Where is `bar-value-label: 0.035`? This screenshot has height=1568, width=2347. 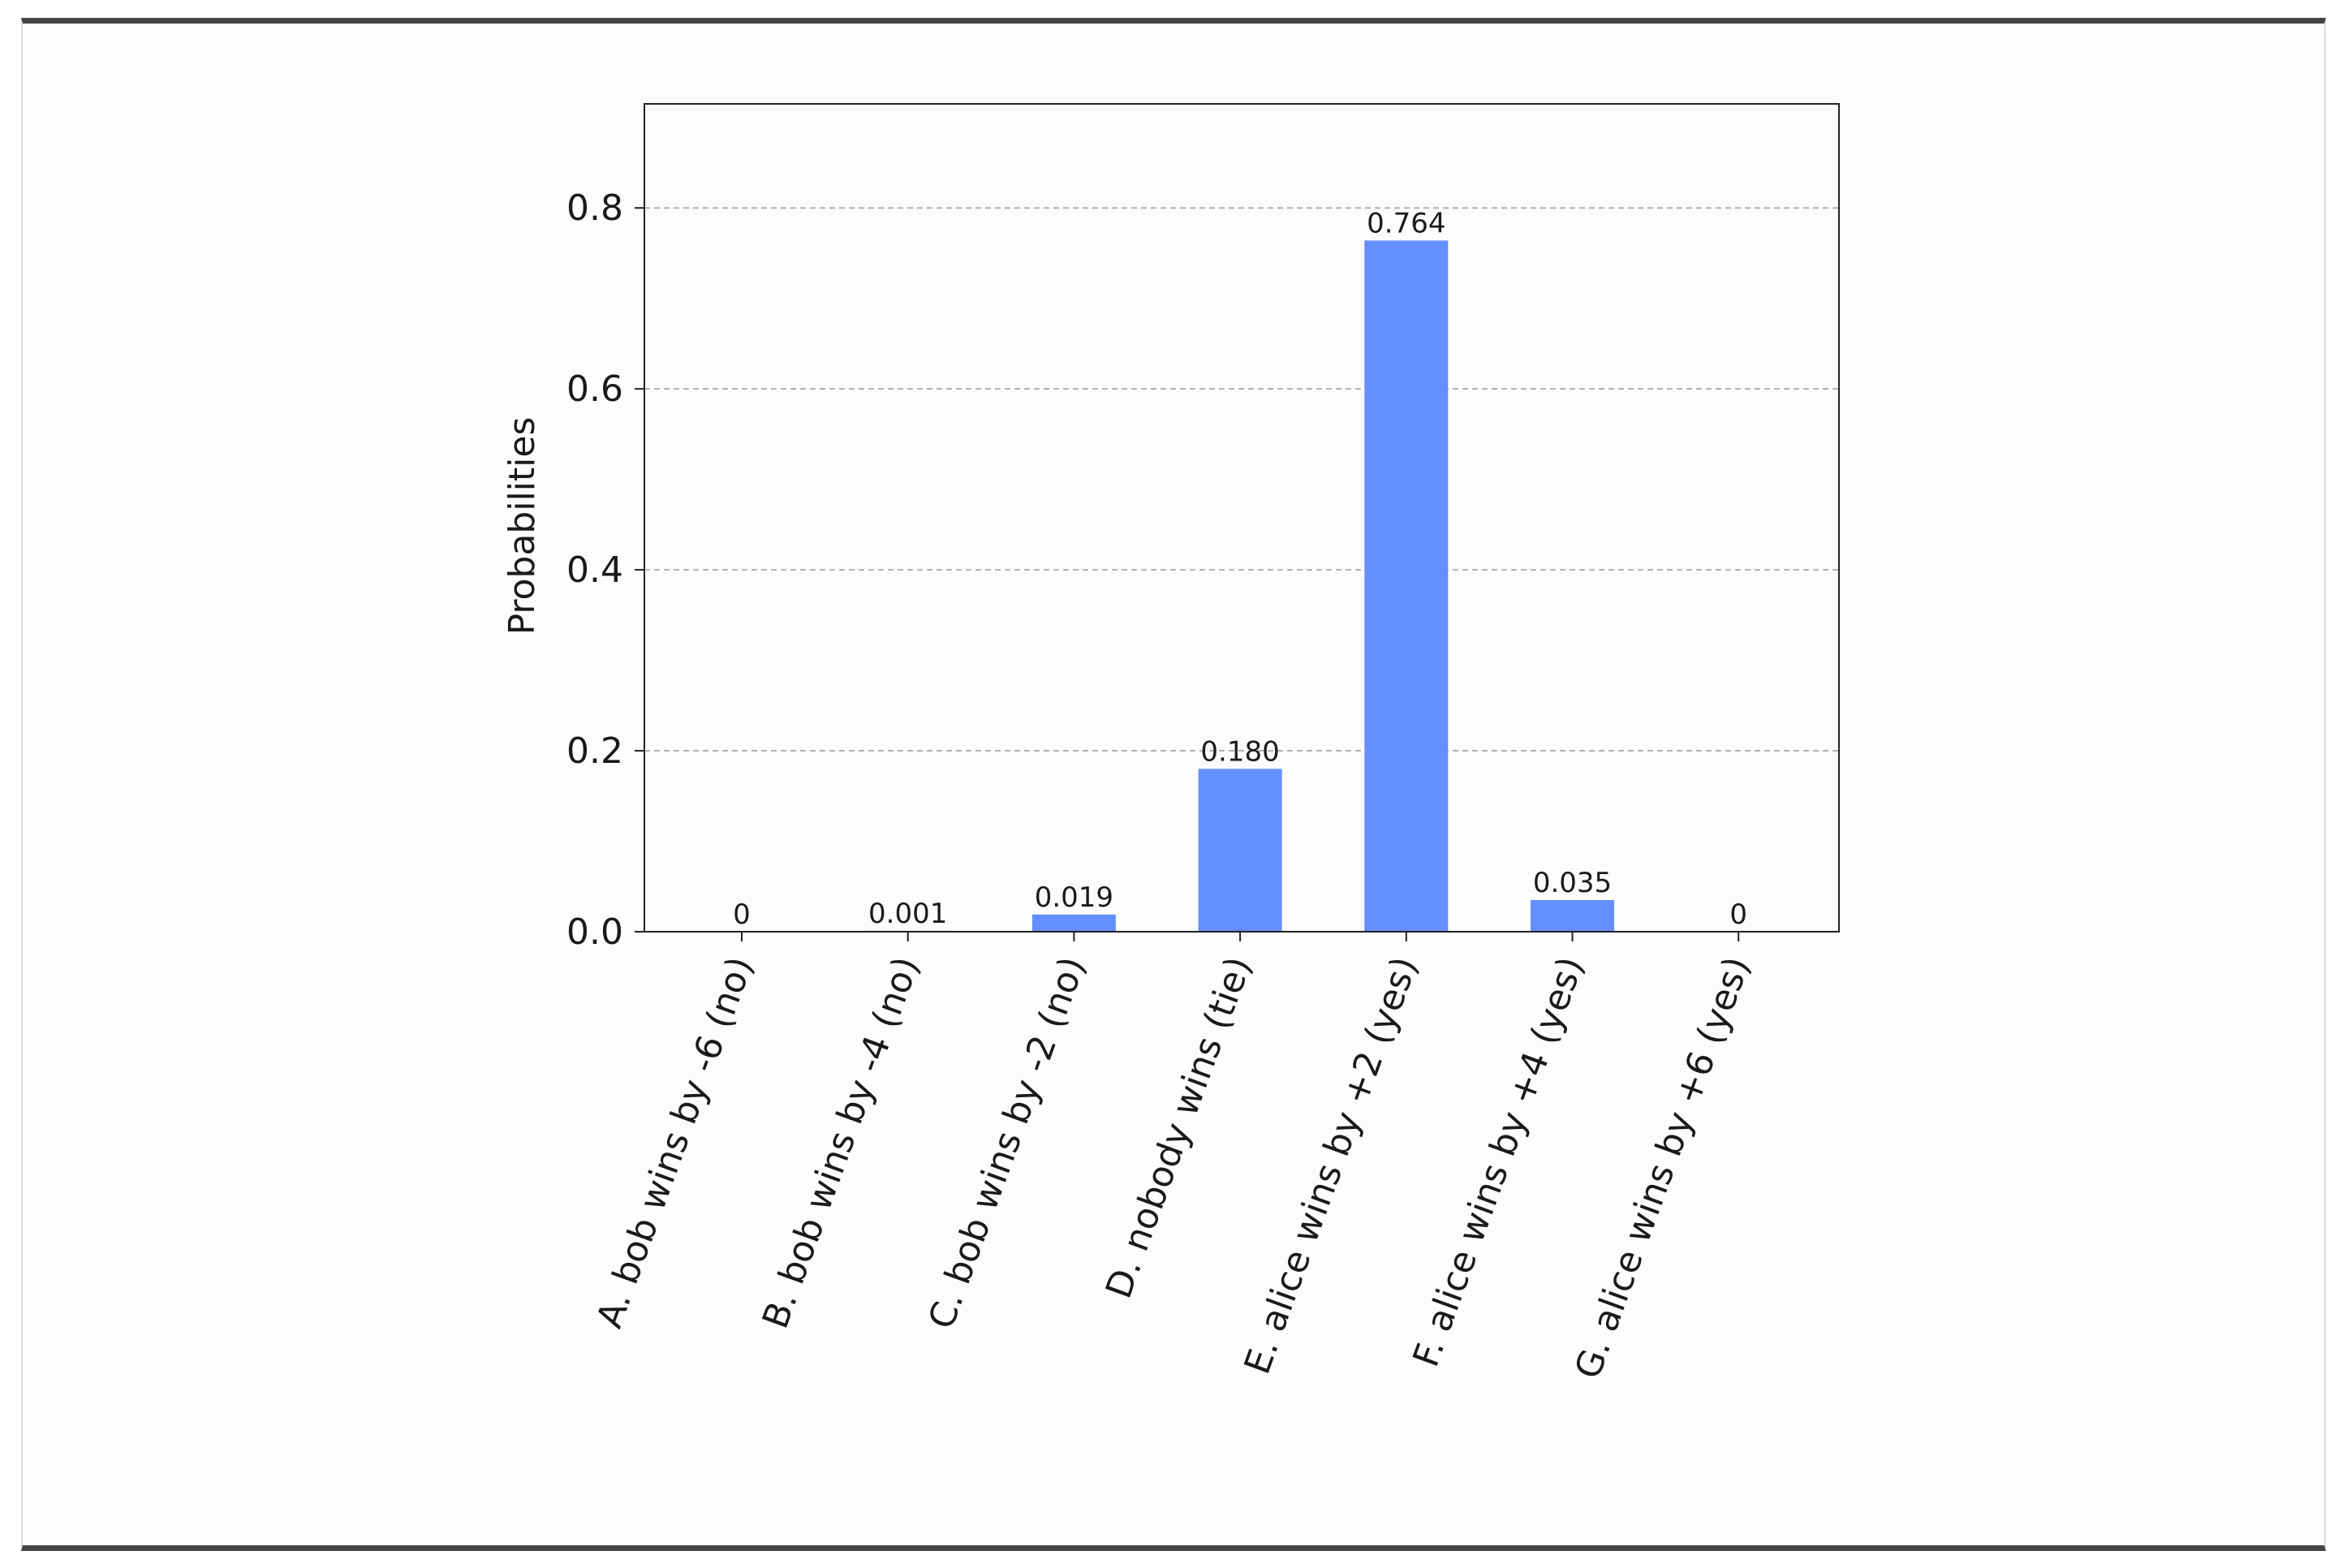
bar-value-label: 0.035 is located at coordinates (1572, 883).